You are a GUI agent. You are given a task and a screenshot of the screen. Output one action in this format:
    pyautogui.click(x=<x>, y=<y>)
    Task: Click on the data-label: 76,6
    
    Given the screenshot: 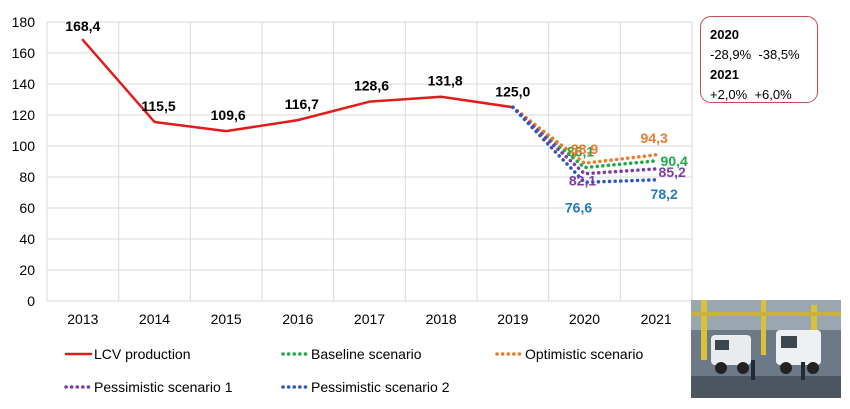 What is the action you would take?
    pyautogui.click(x=578, y=207)
    